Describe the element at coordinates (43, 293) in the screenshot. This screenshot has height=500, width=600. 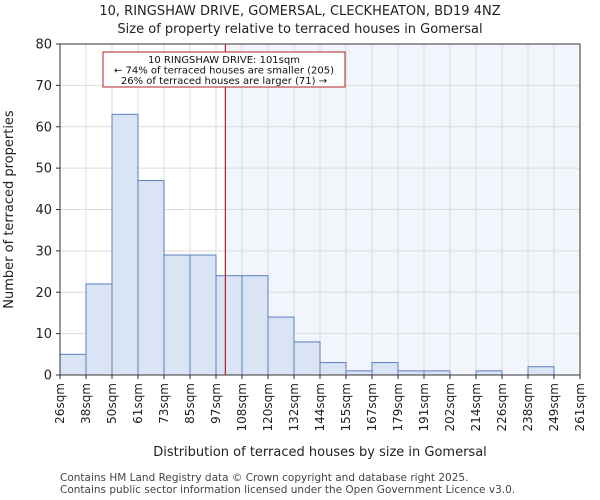
I see `y-tick-label: 20` at that location.